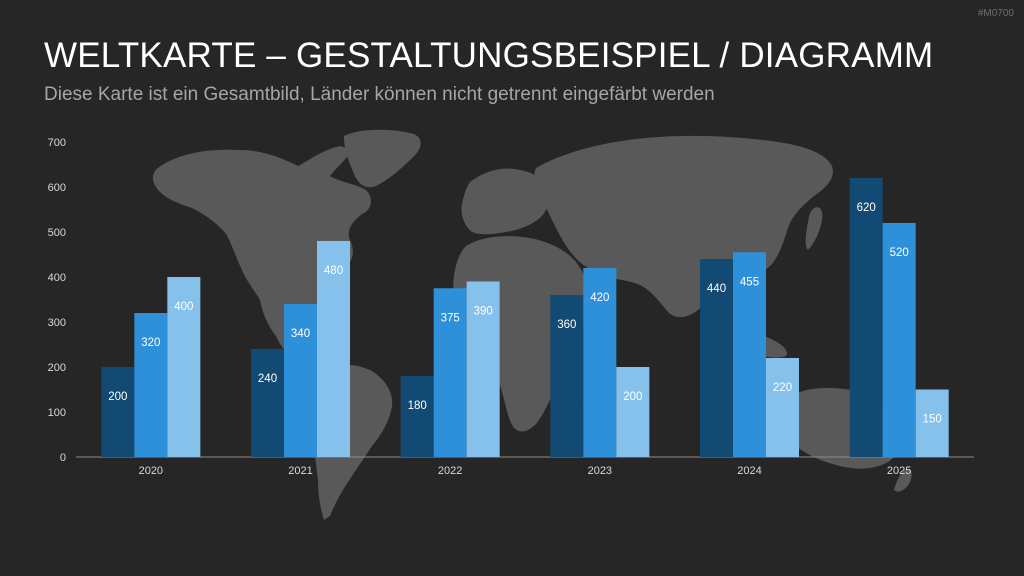  I want to click on x-tick-label: 2025, so click(899, 471).